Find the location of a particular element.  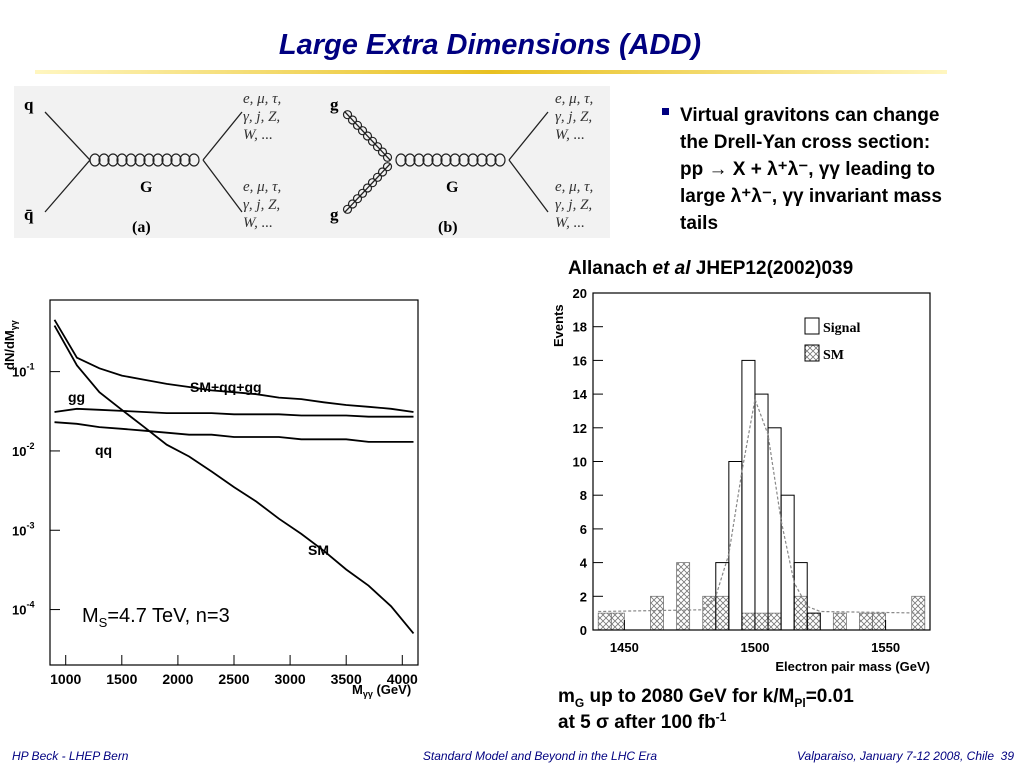

y-tick-label: 20 is located at coordinates (580, 293).